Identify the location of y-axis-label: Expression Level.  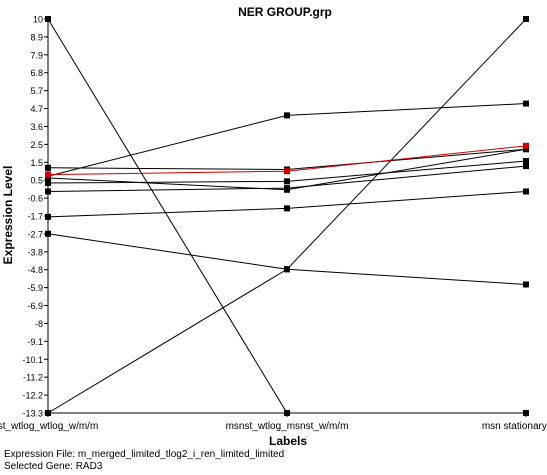
(8, 215).